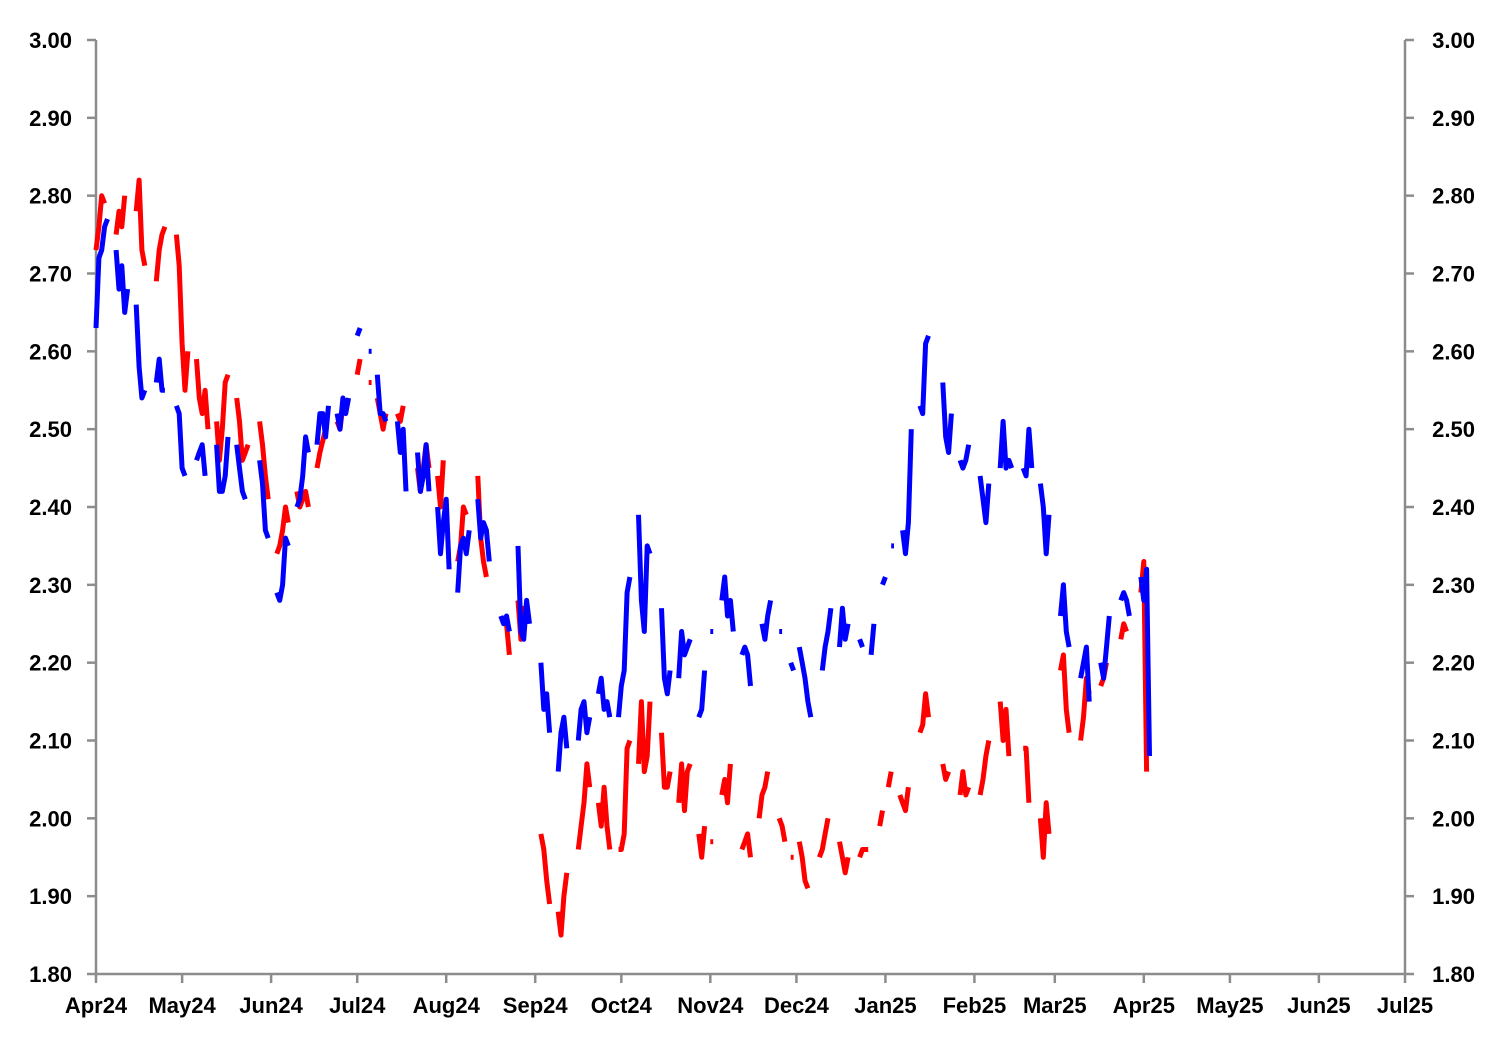  I want to click on left-y-tick-label: 1.90, so click(50, 896).